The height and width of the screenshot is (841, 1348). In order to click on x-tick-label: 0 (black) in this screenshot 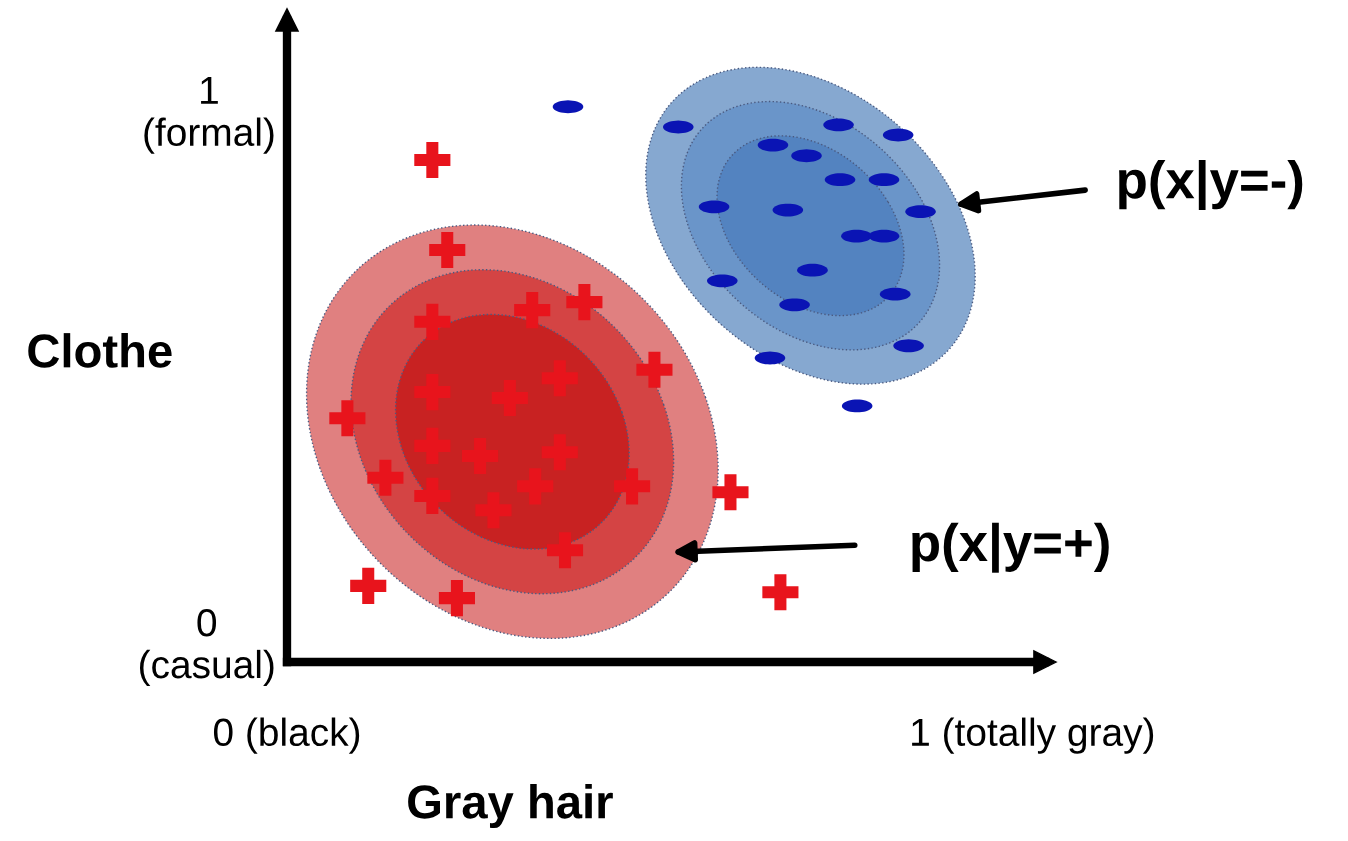, I will do `click(286, 735)`.